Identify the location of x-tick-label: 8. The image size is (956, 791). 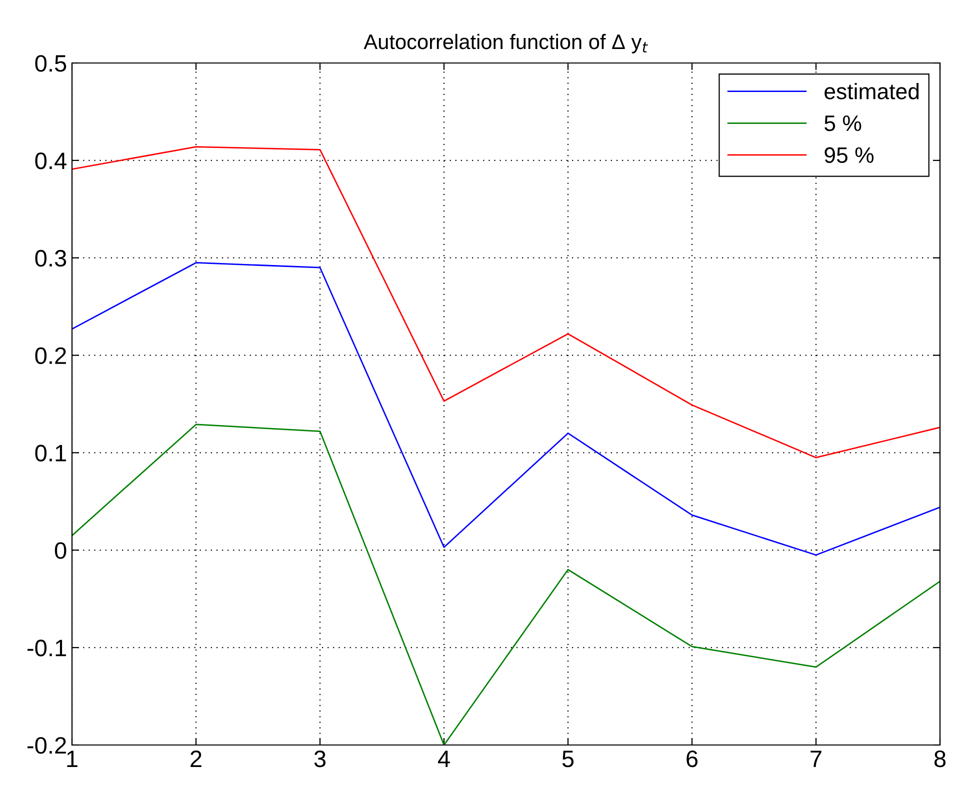
(940, 759).